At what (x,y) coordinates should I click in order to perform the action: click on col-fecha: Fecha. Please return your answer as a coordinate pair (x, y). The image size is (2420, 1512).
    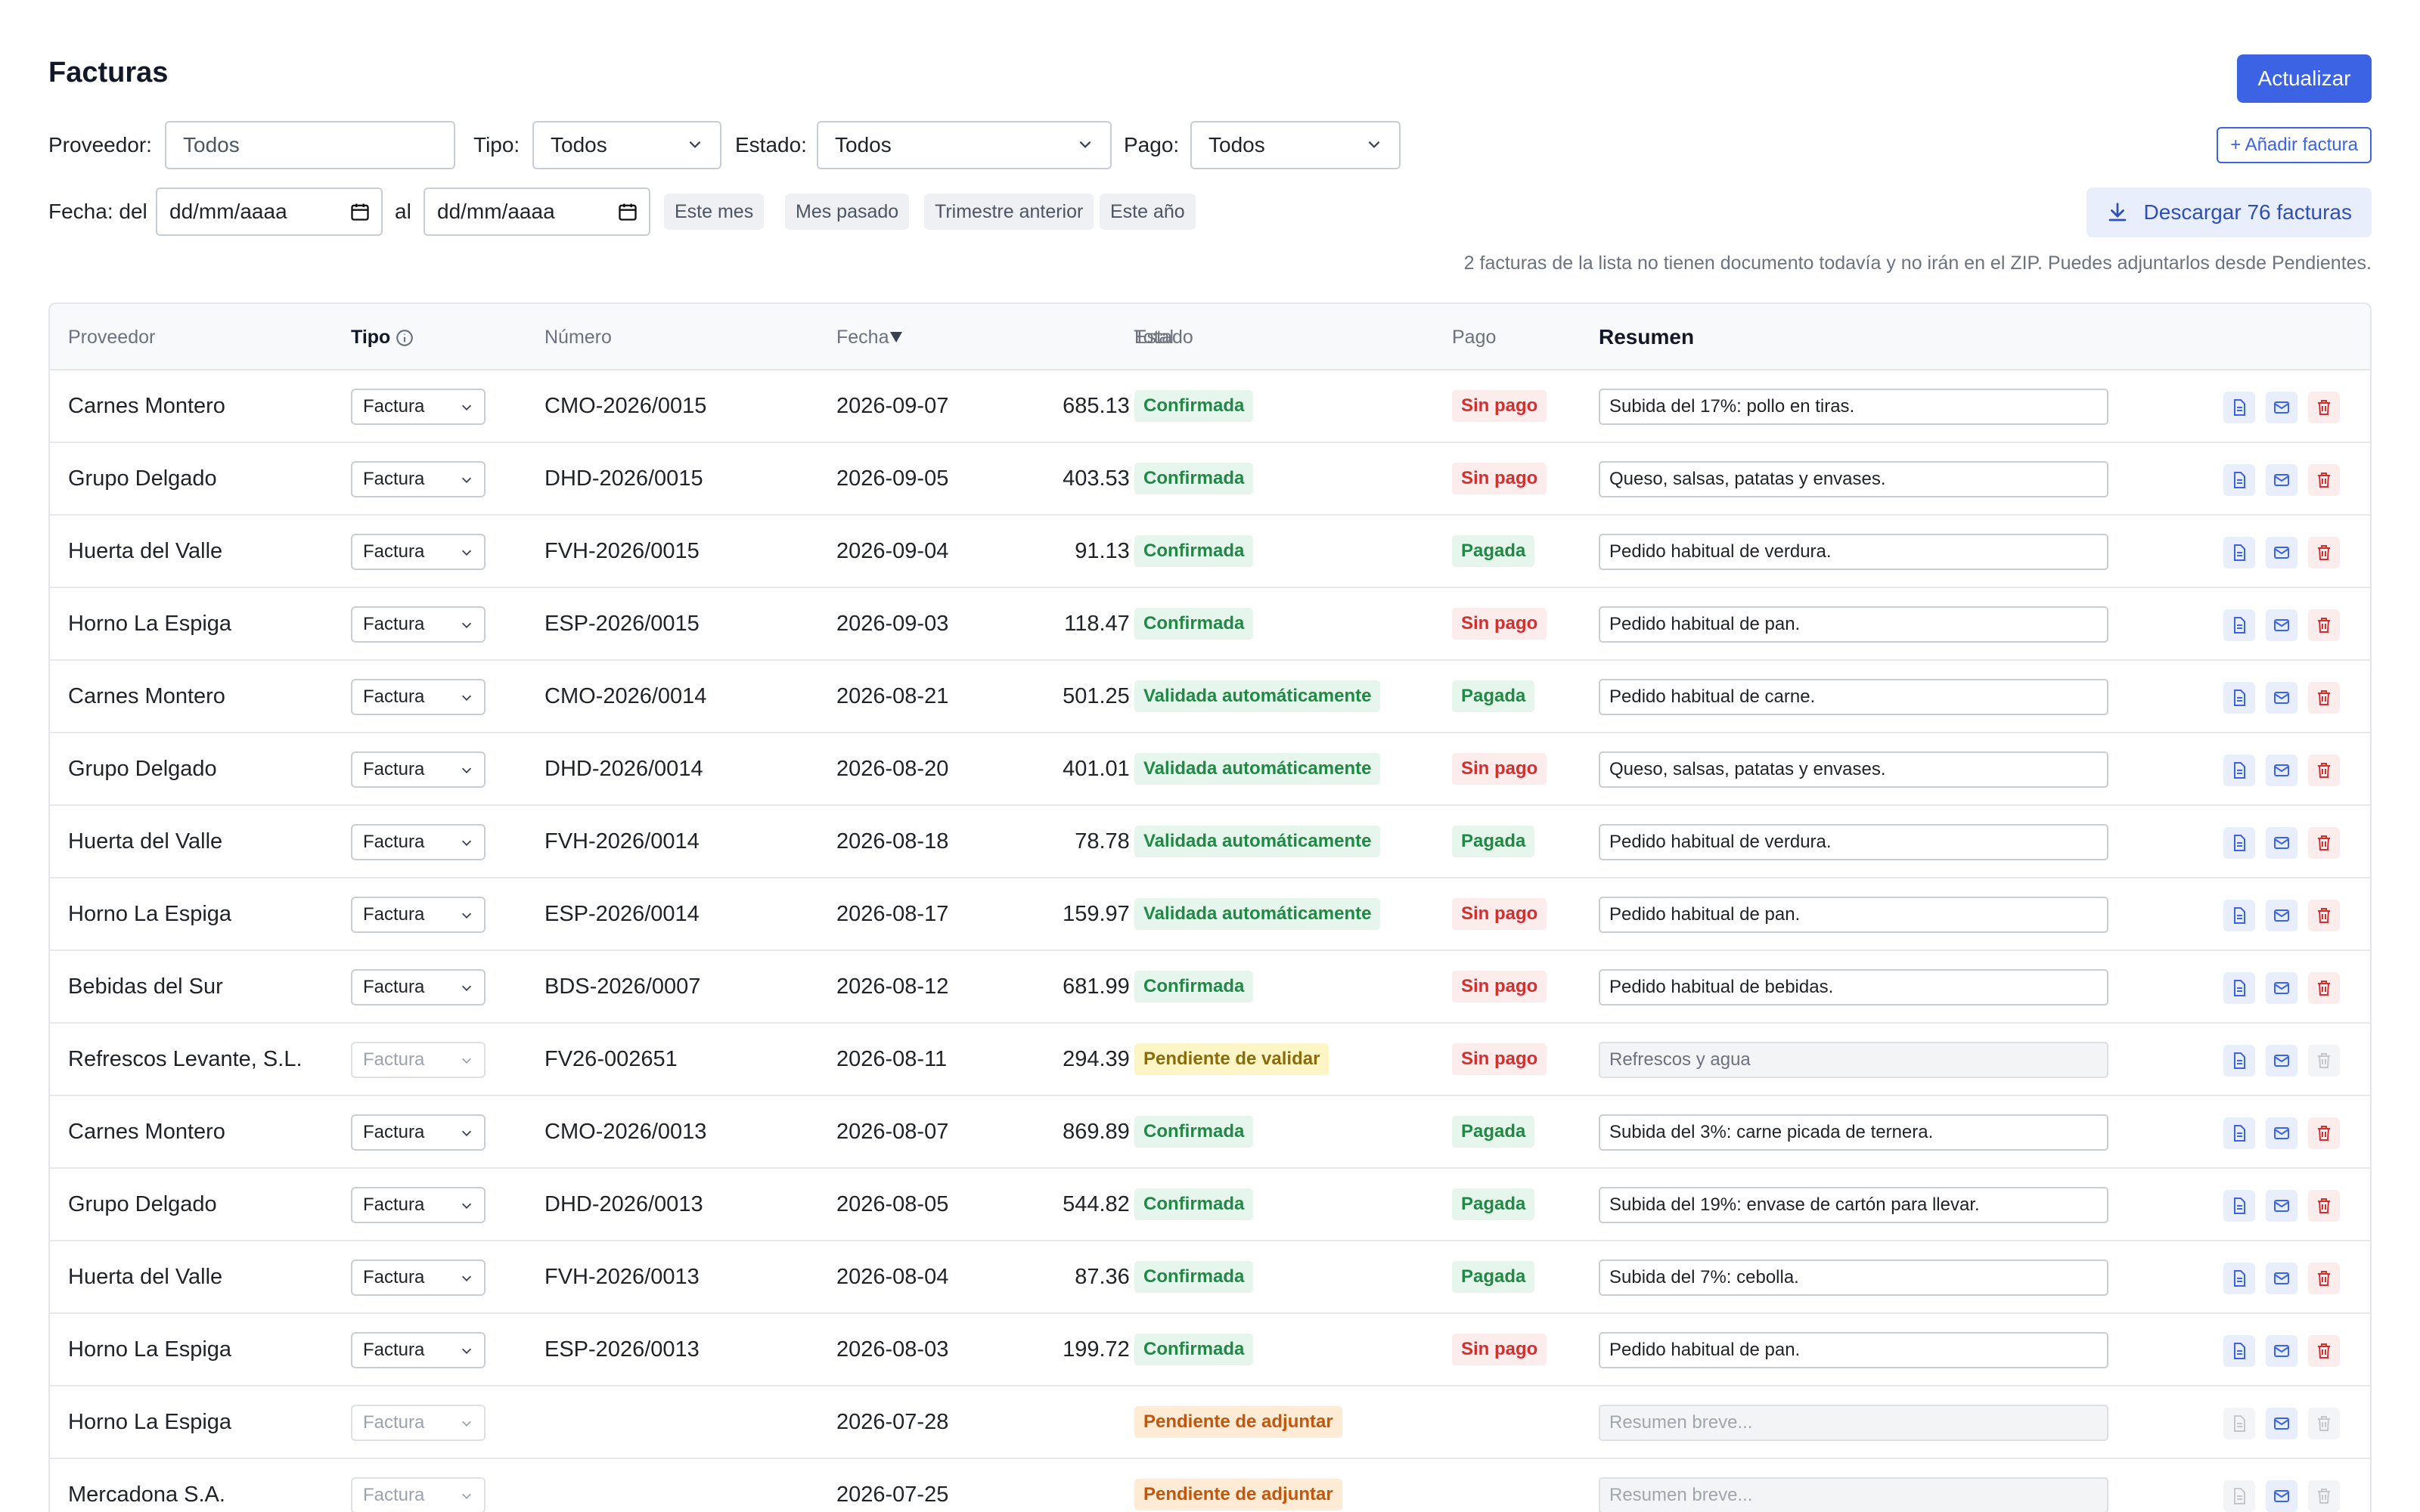
    Looking at the image, I should click on (862, 337).